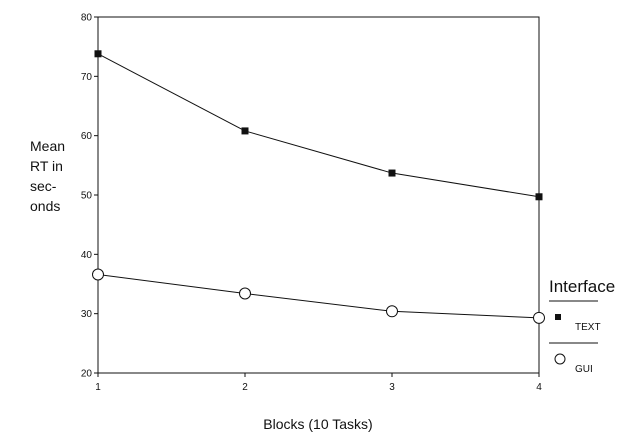 This screenshot has height=440, width=639. I want to click on y-axis-title-line: RT in, so click(46, 166).